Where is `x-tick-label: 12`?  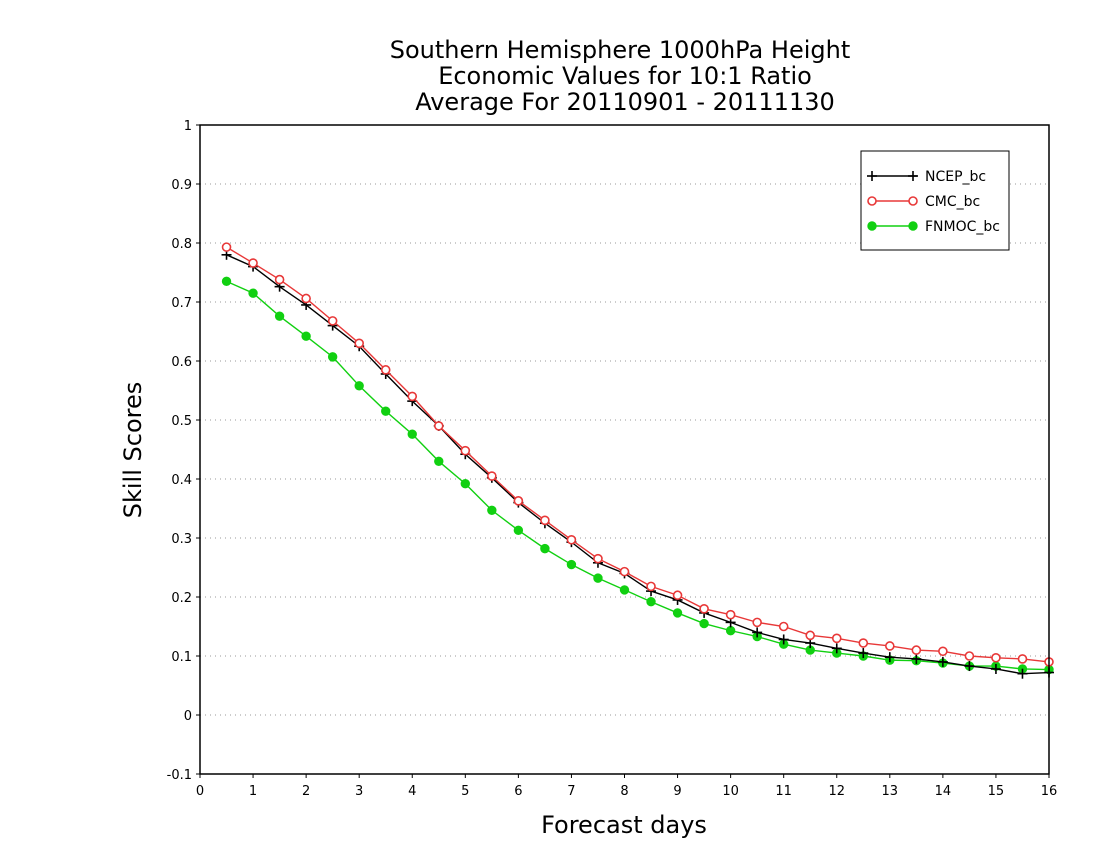 x-tick-label: 12 is located at coordinates (836, 791).